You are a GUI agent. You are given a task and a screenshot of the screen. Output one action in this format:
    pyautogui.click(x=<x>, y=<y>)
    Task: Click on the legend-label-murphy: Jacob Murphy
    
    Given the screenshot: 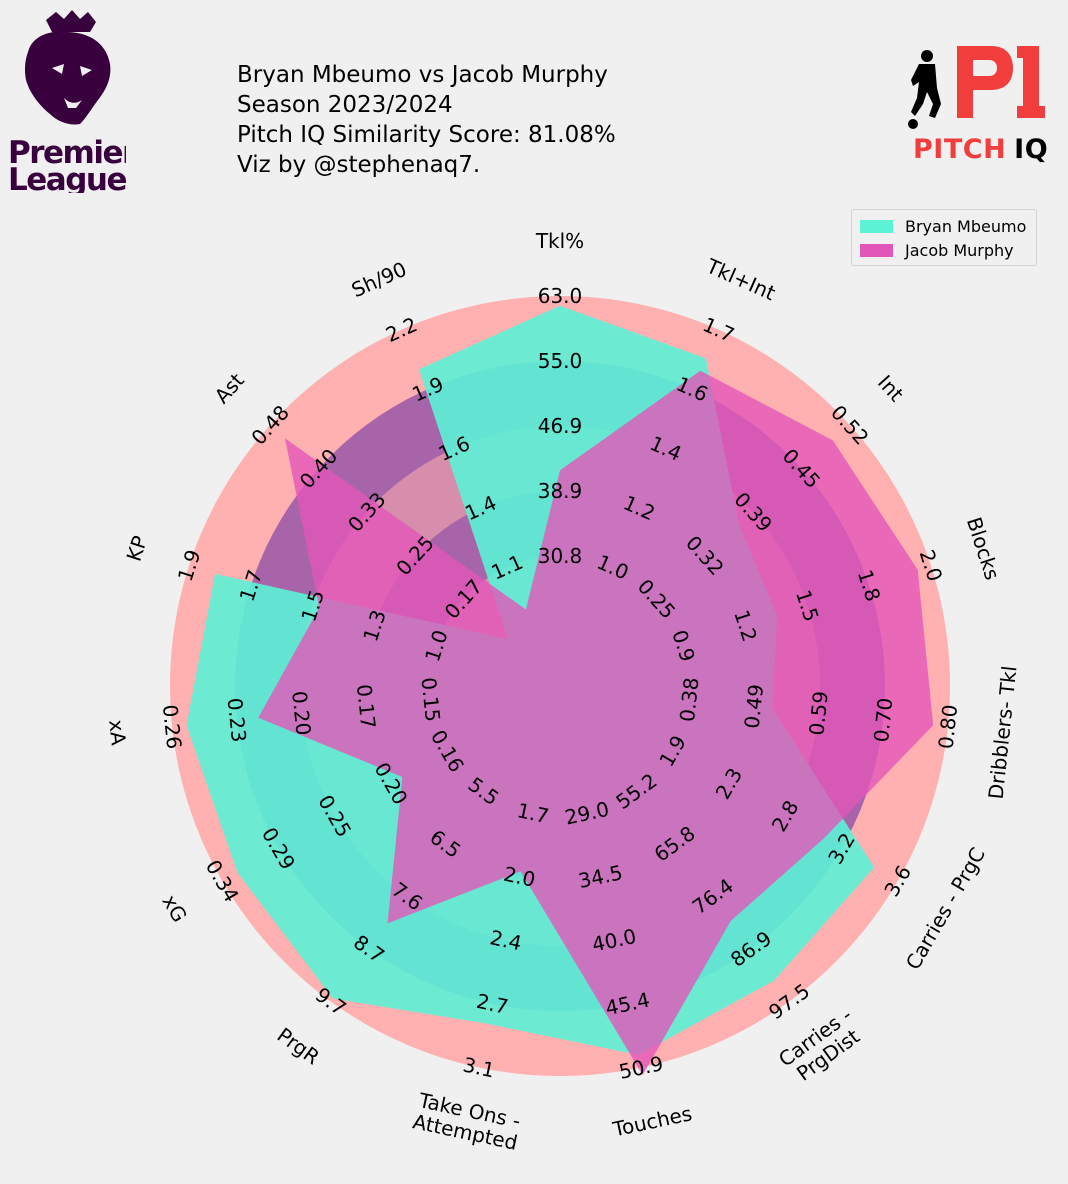 What is the action you would take?
    pyautogui.click(x=959, y=250)
    